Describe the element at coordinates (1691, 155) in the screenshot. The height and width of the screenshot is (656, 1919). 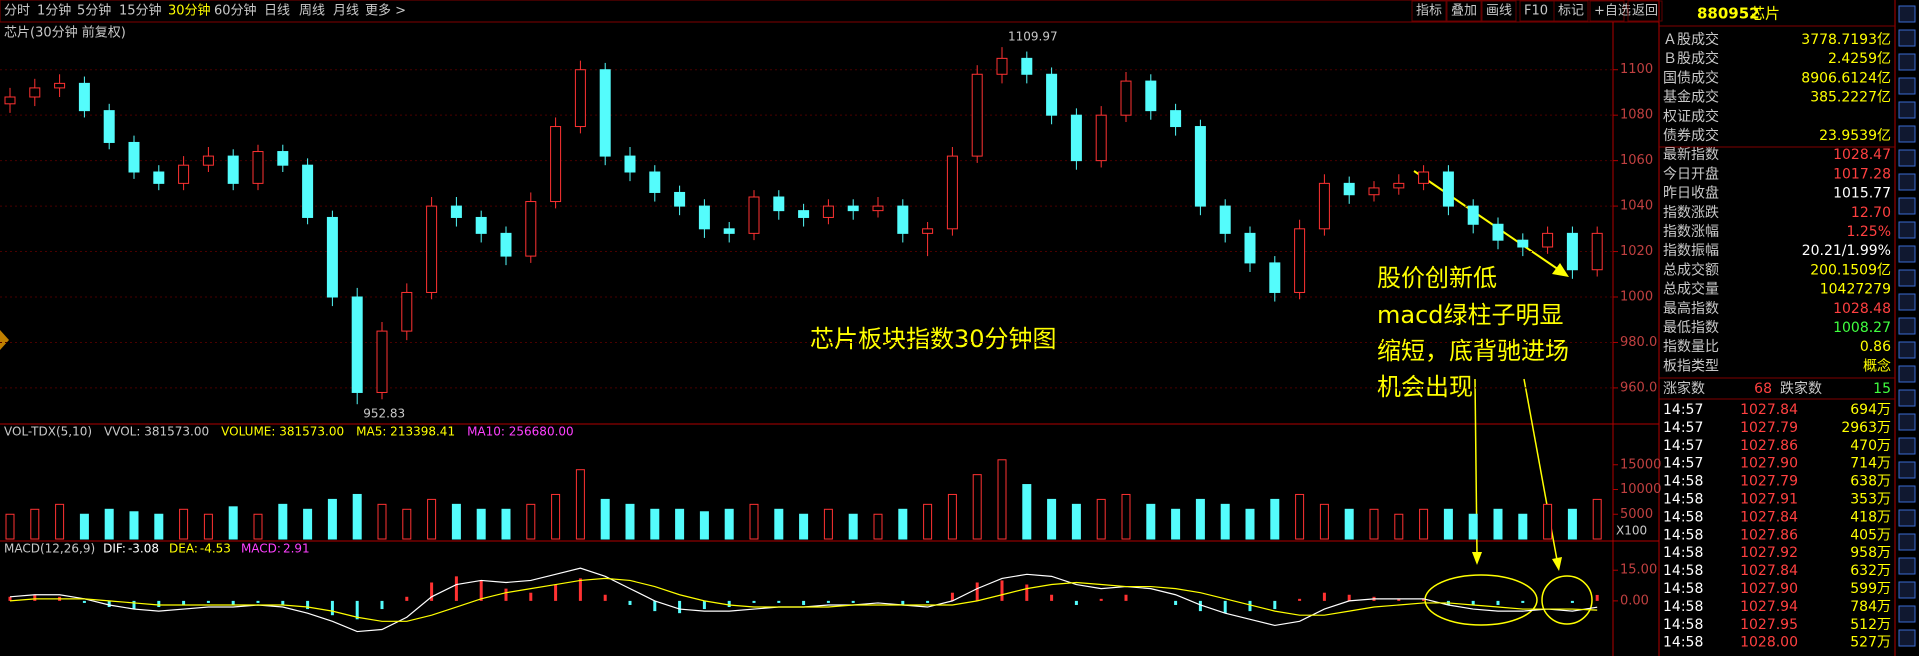
I see `stat-label: 最新指数` at that location.